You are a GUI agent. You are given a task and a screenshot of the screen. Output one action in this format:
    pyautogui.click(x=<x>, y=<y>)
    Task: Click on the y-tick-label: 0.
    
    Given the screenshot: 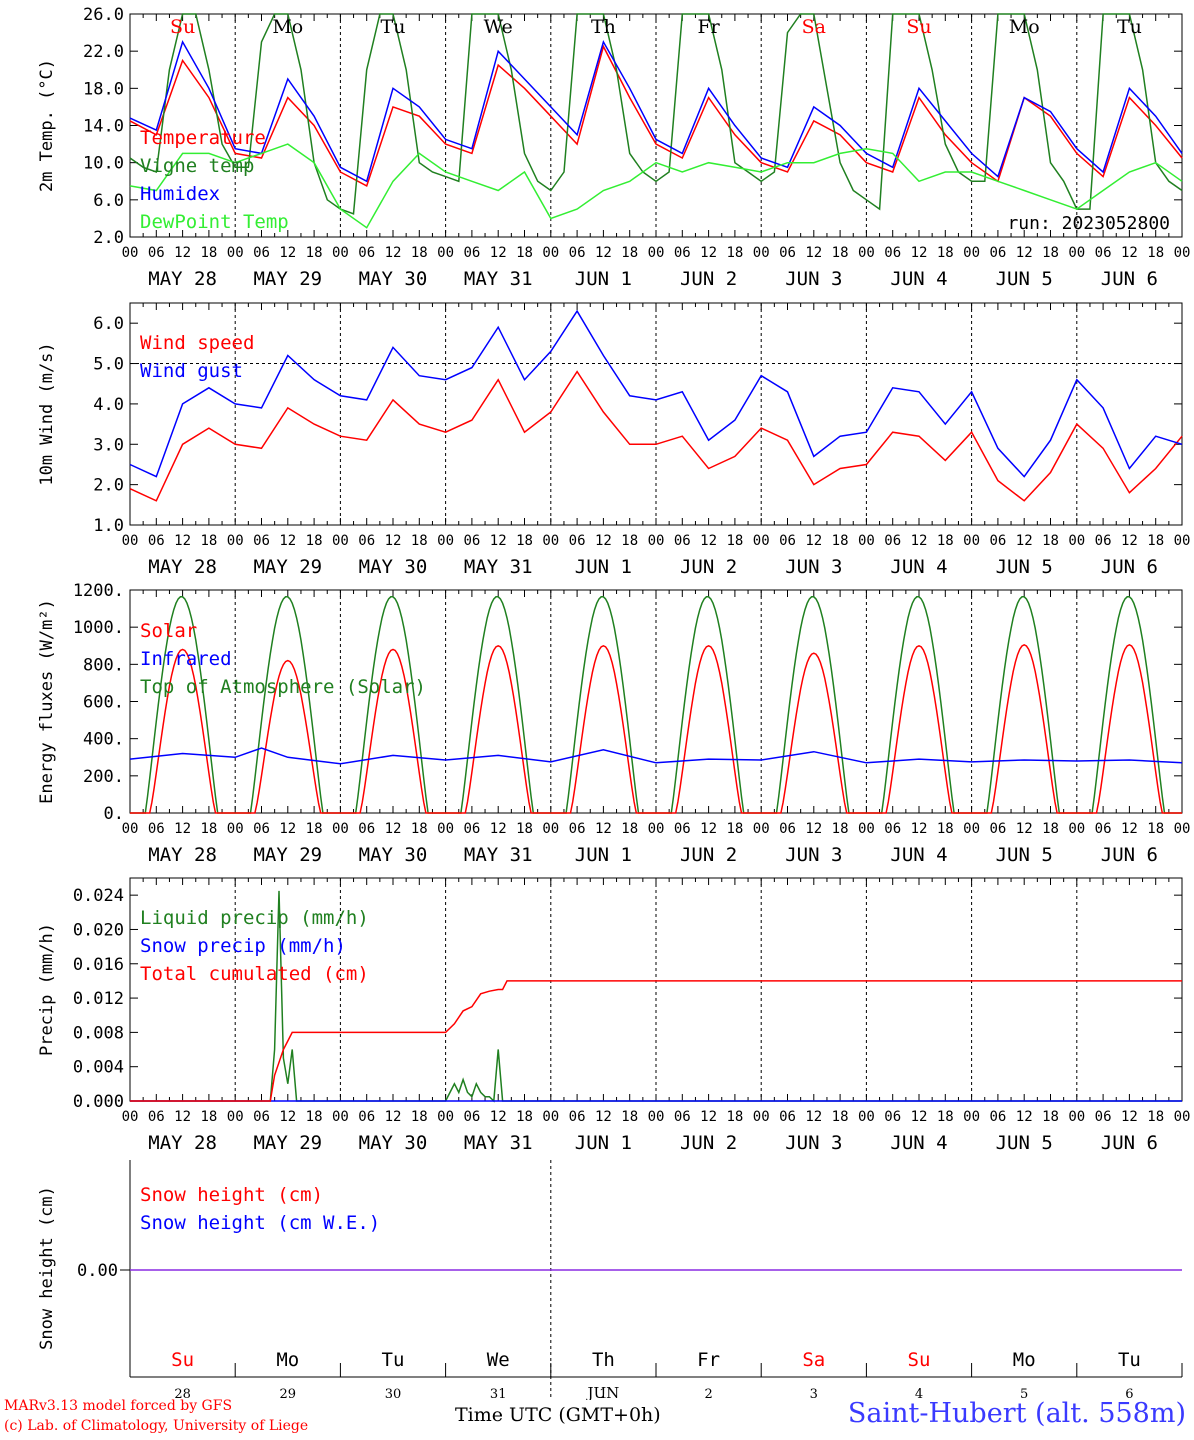 What is the action you would take?
    pyautogui.click(x=114, y=814)
    